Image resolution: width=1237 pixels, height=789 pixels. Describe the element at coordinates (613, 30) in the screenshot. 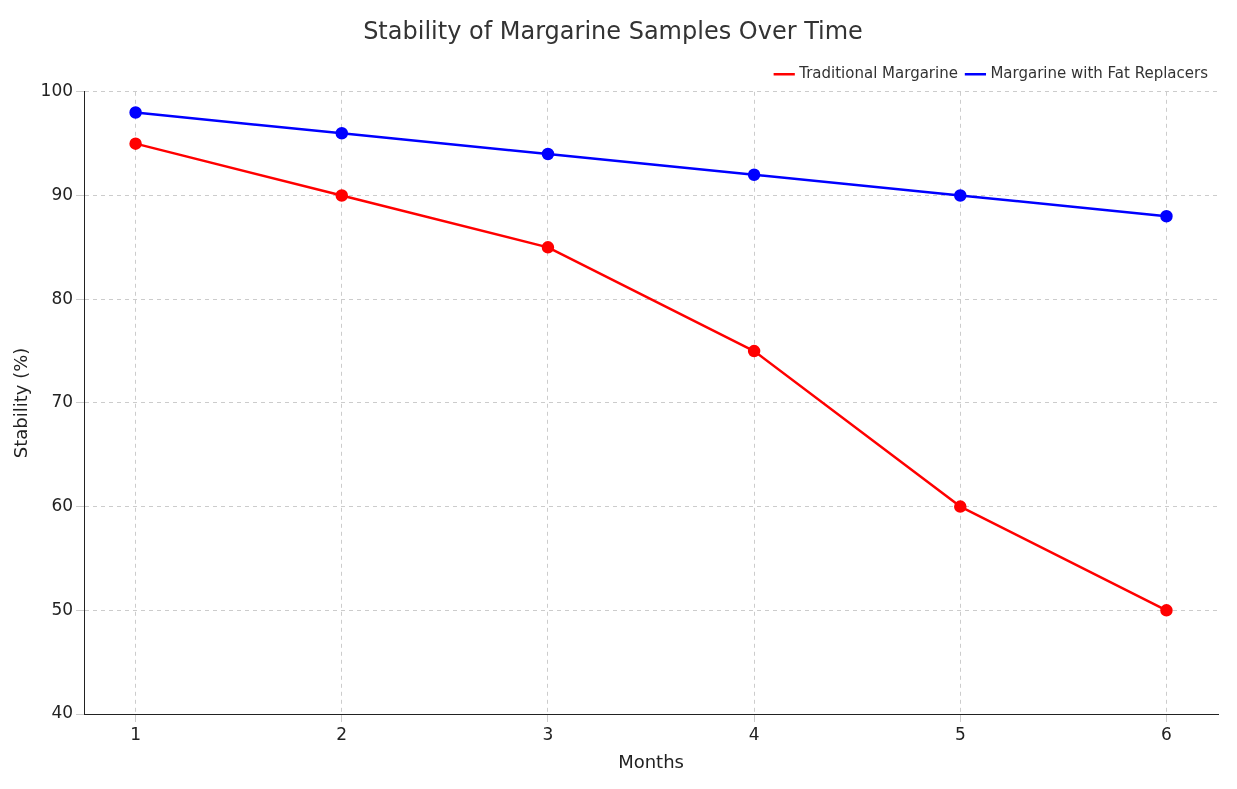

I see `chart-title: Stability of Margarine Samples Over Time` at that location.